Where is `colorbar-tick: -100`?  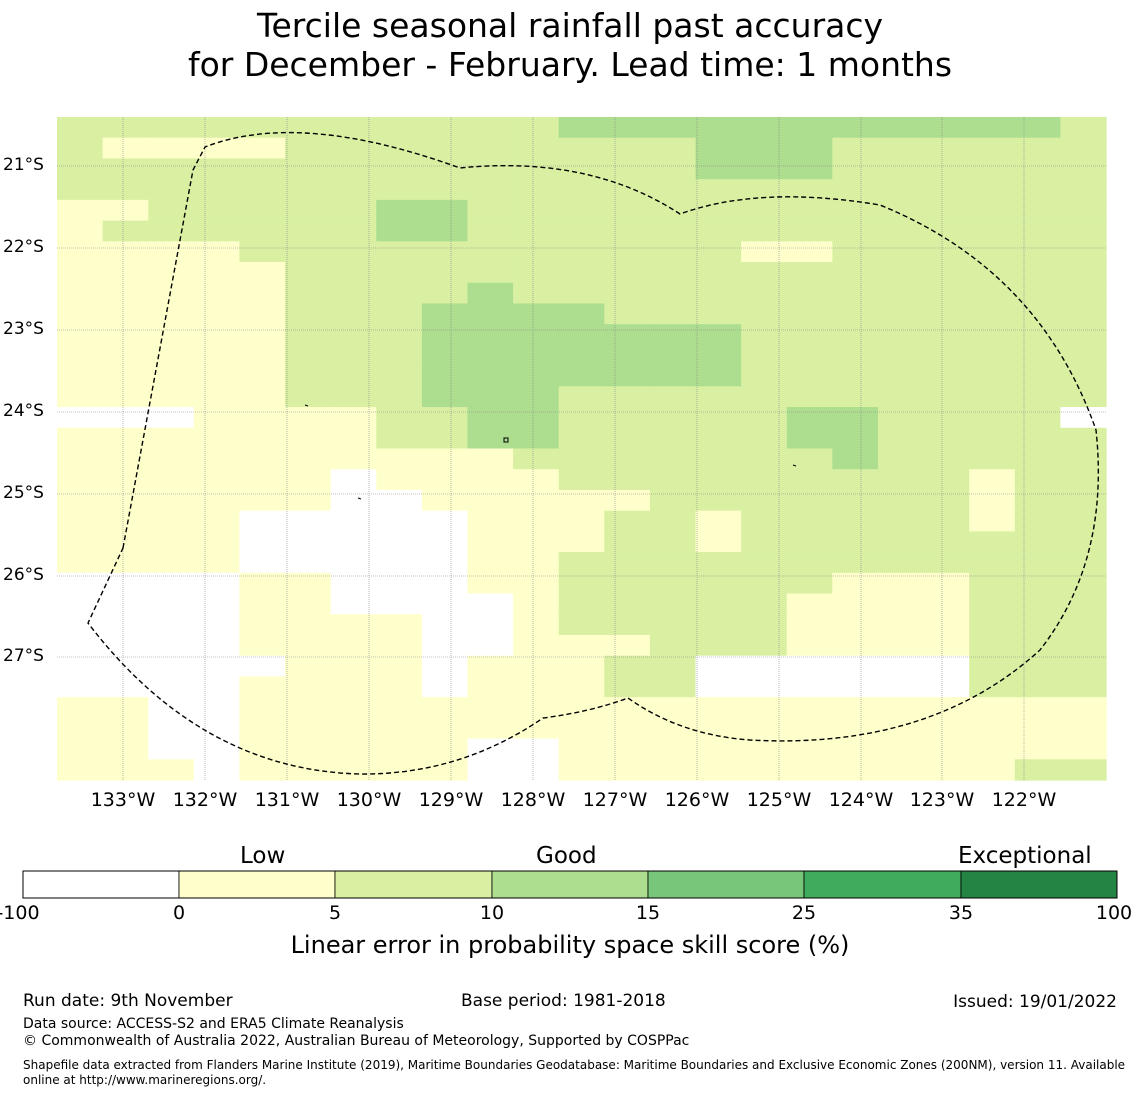 colorbar-tick: -100 is located at coordinates (20, 913).